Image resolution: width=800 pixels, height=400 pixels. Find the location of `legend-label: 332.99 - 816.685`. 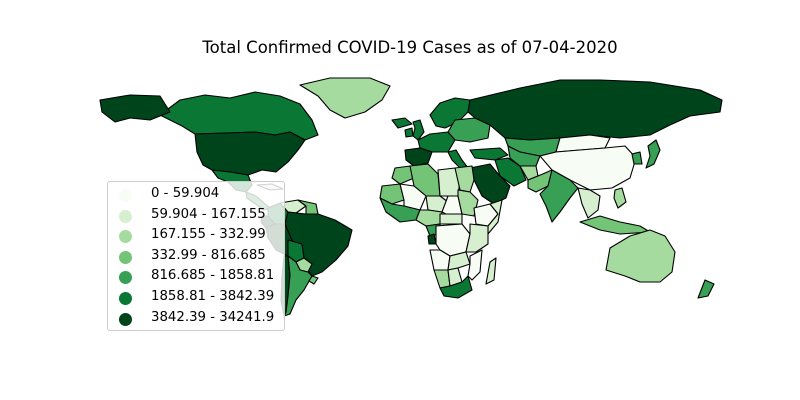

legend-label: 332.99 - 816.685 is located at coordinates (208, 255).